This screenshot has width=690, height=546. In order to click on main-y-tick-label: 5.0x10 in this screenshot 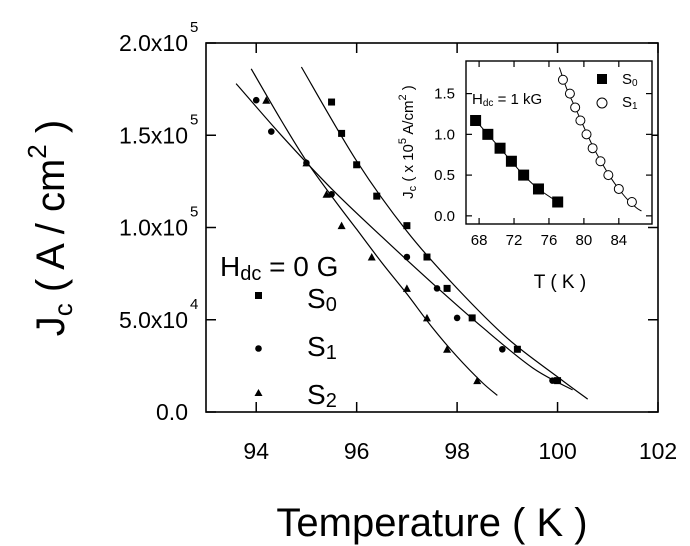, I will do `click(153, 320)`.